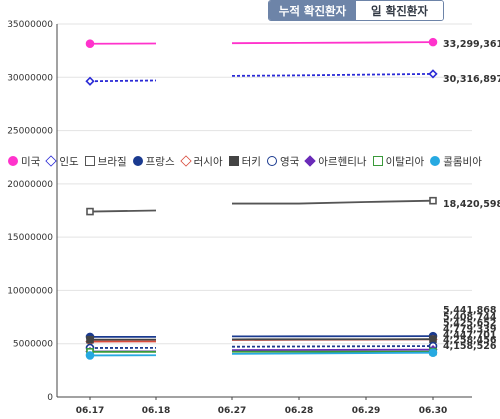  What do you see at coordinates (33, 345) in the screenshot?
I see `y-tick-label: 5000000` at bounding box center [33, 345].